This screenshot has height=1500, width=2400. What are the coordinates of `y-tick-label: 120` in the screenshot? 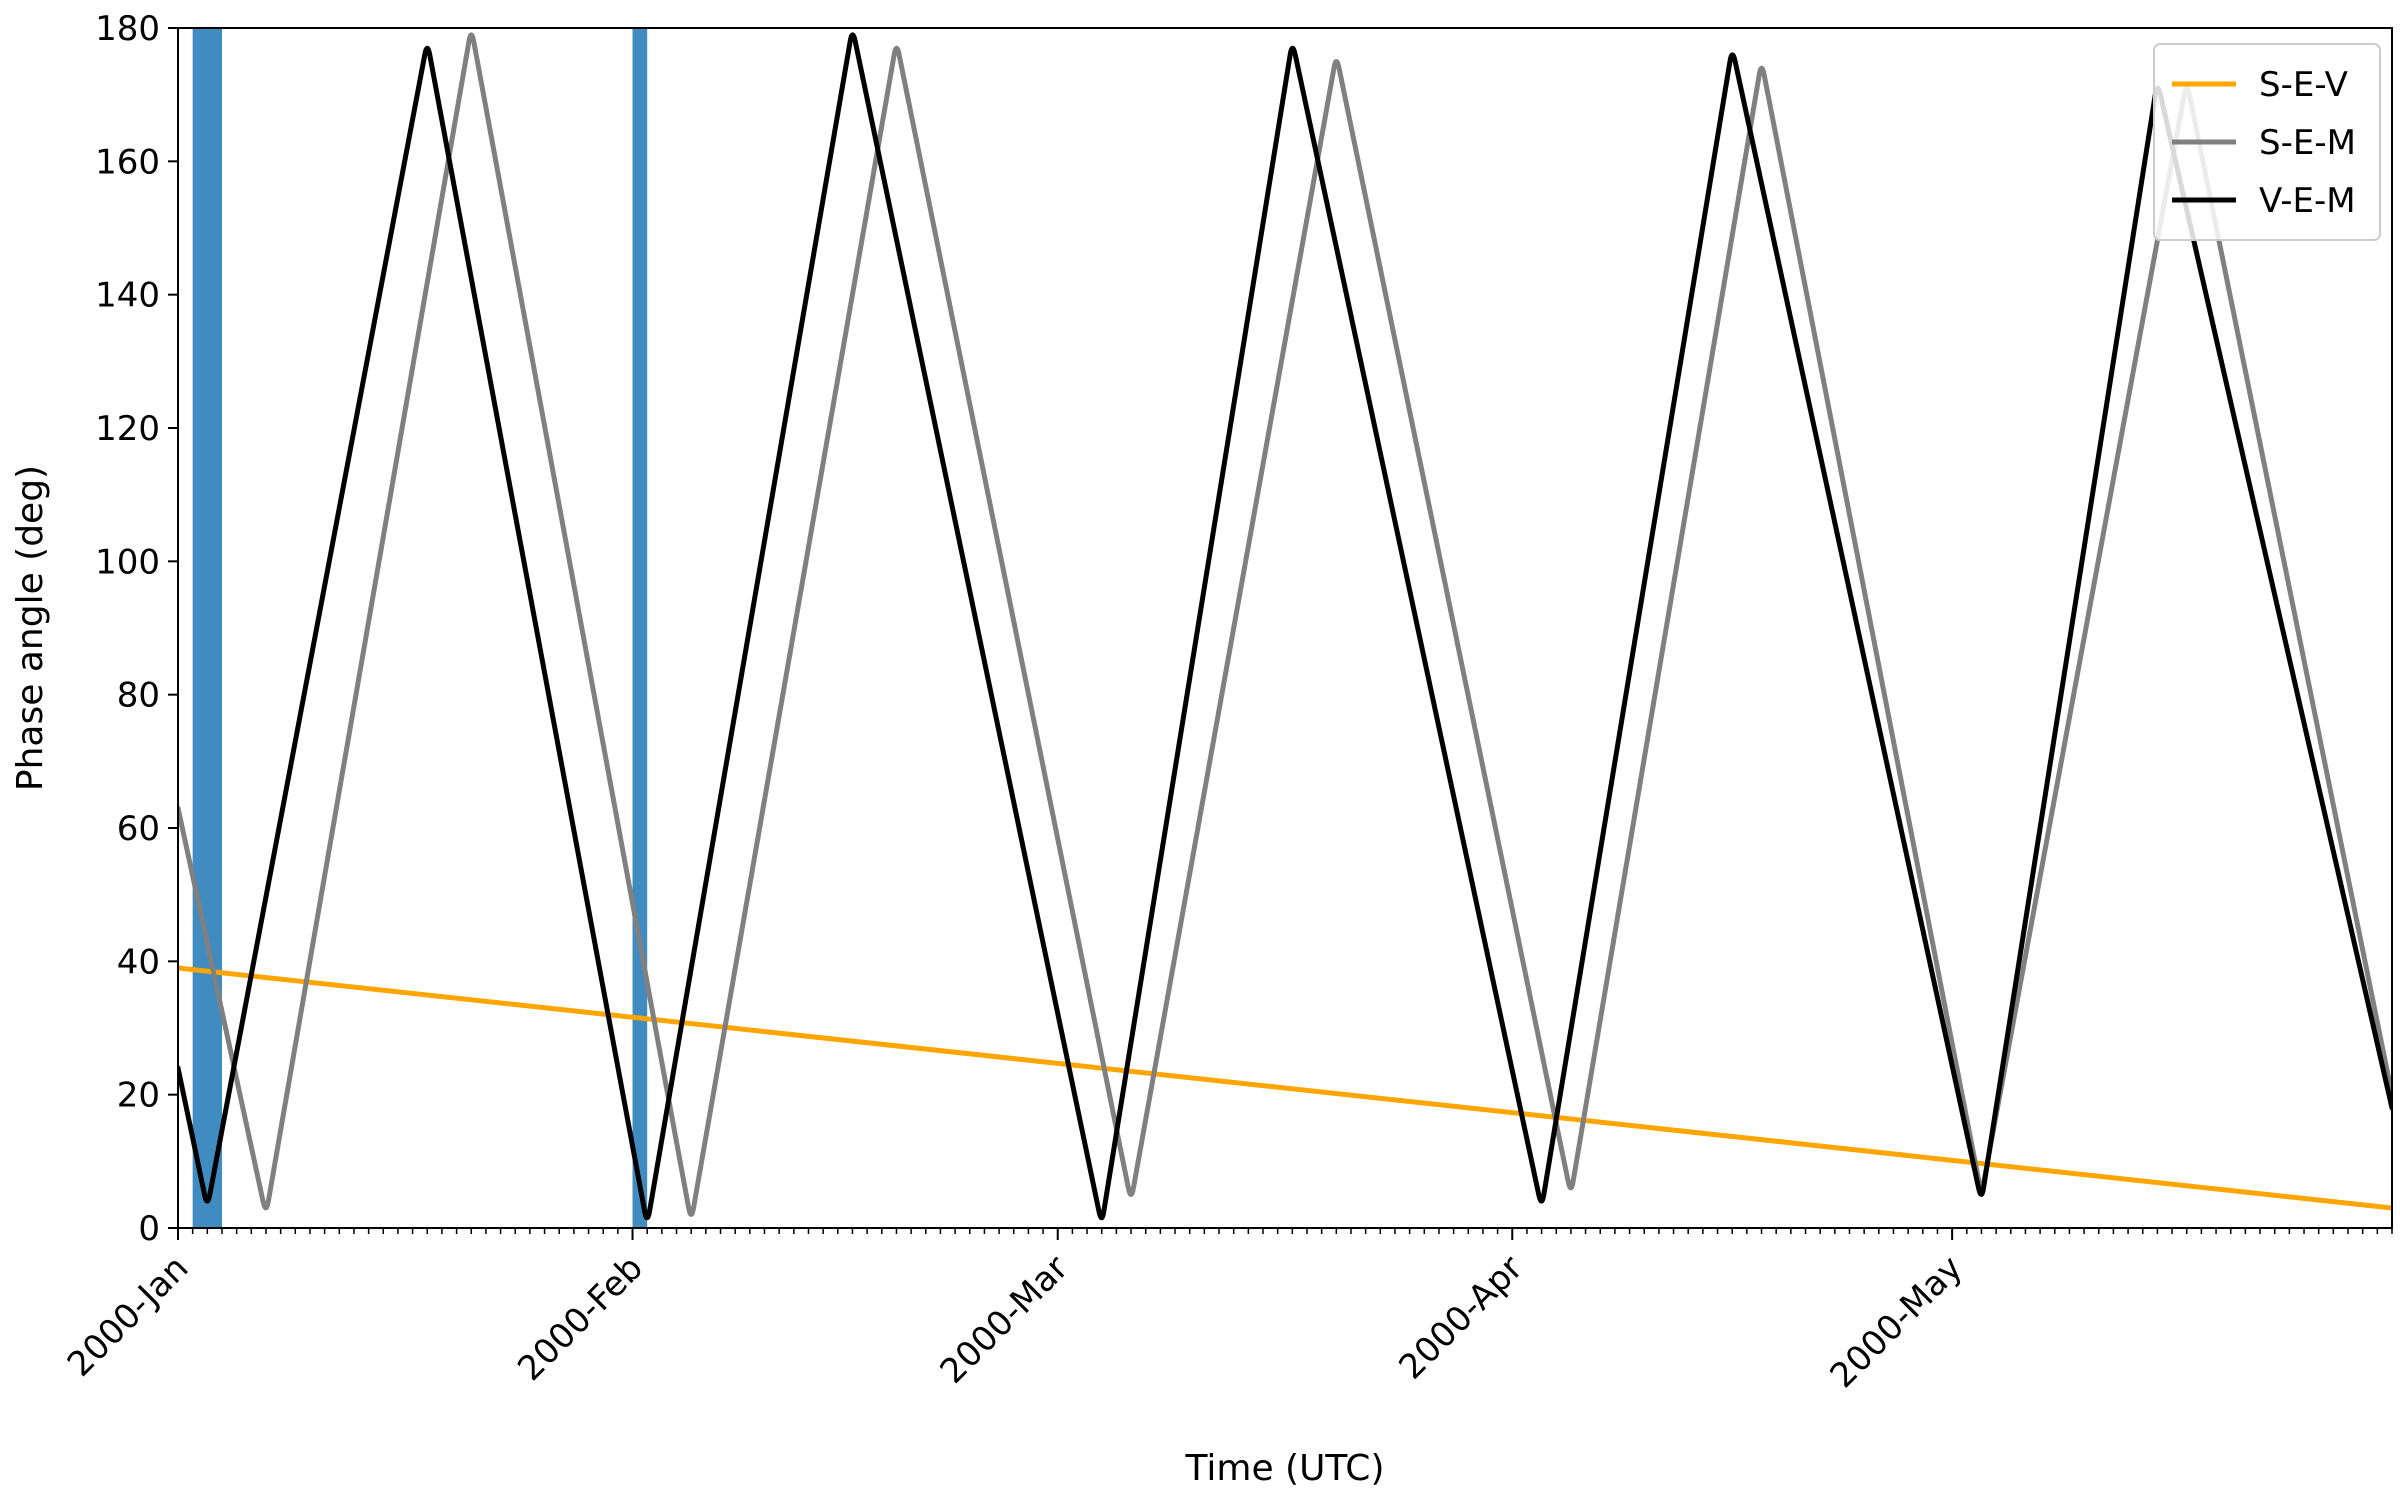 It's located at (127, 429).